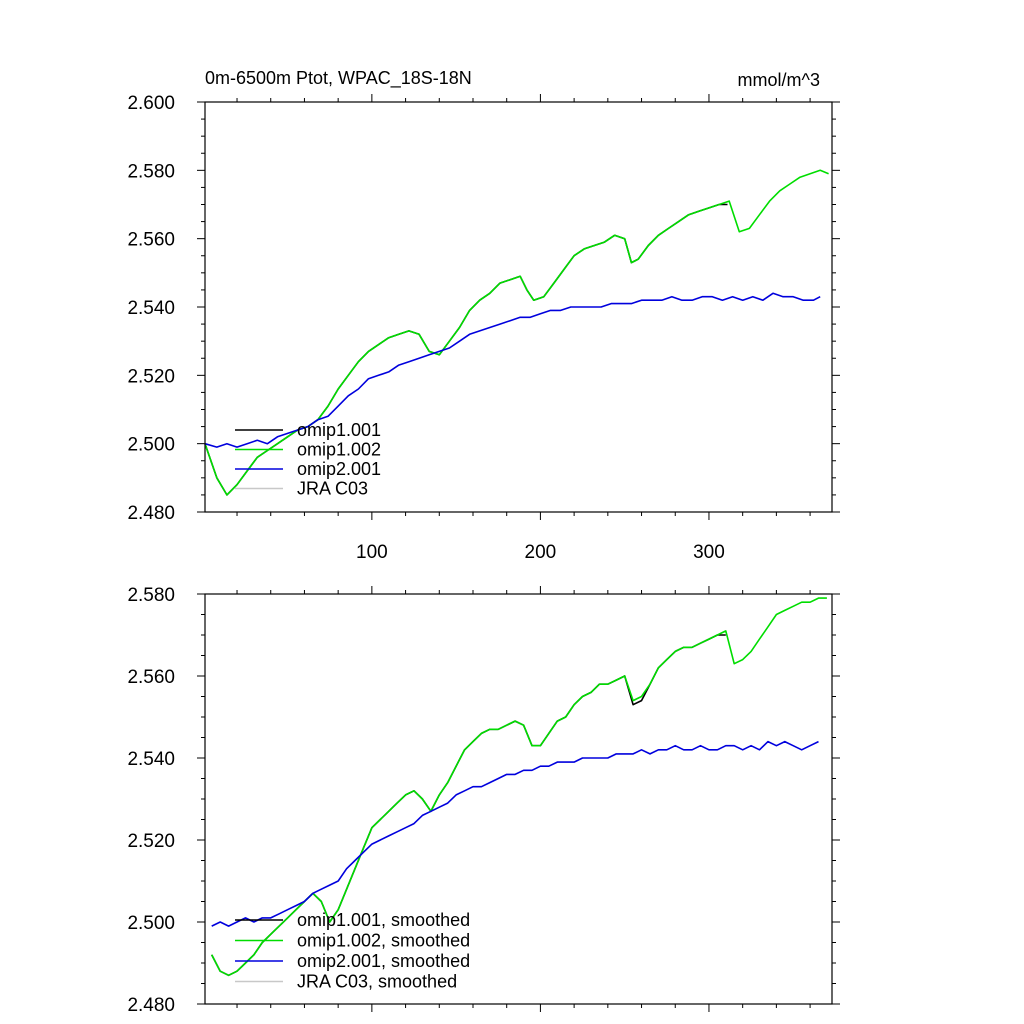 This screenshot has width=1024, height=1024. I want to click on legend-label: JRA C03, so click(332, 489).